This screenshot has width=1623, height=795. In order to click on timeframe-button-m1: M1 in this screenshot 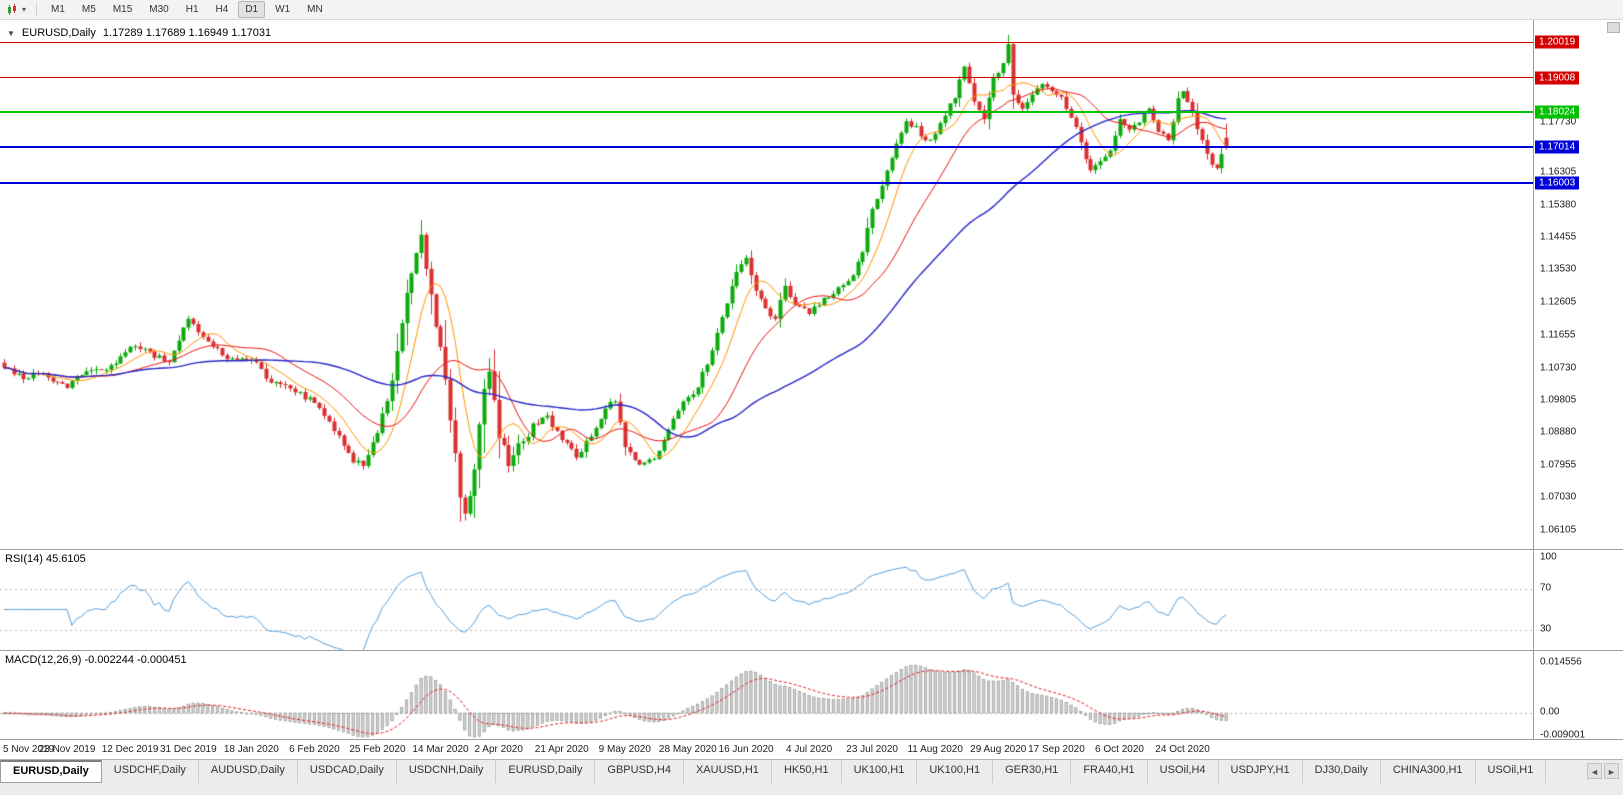, I will do `click(58, 9)`.